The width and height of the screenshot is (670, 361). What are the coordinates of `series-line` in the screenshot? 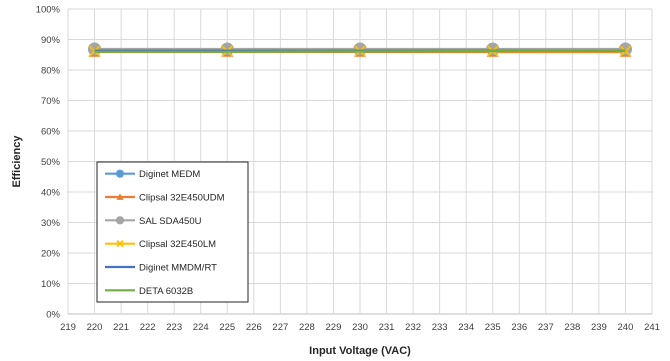 It's located at (360, 51).